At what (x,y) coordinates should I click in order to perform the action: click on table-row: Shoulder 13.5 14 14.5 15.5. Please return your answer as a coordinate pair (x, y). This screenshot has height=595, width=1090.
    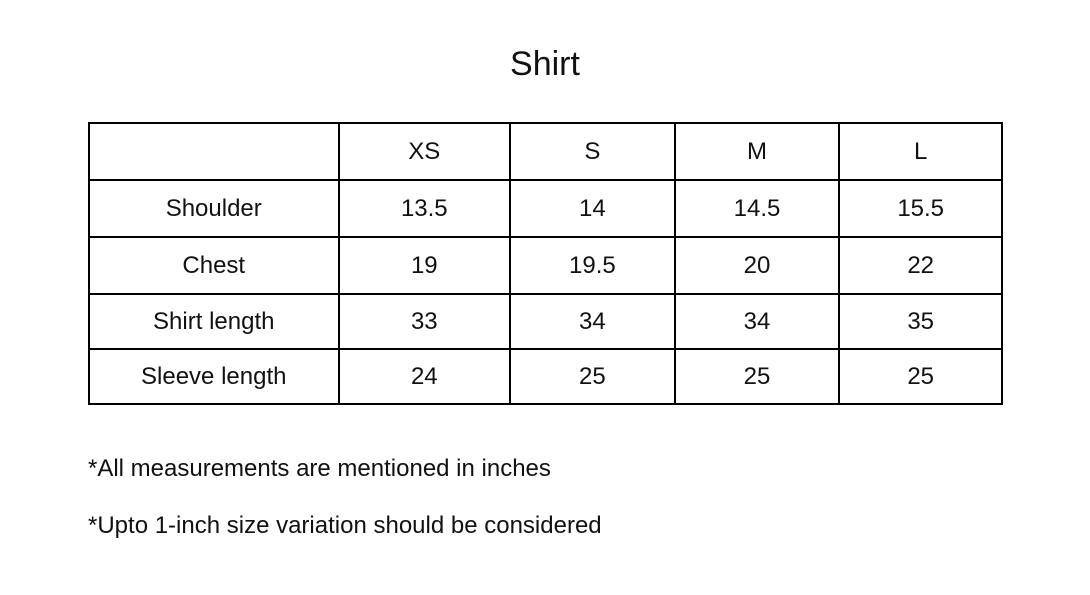
    Looking at the image, I should click on (545, 208).